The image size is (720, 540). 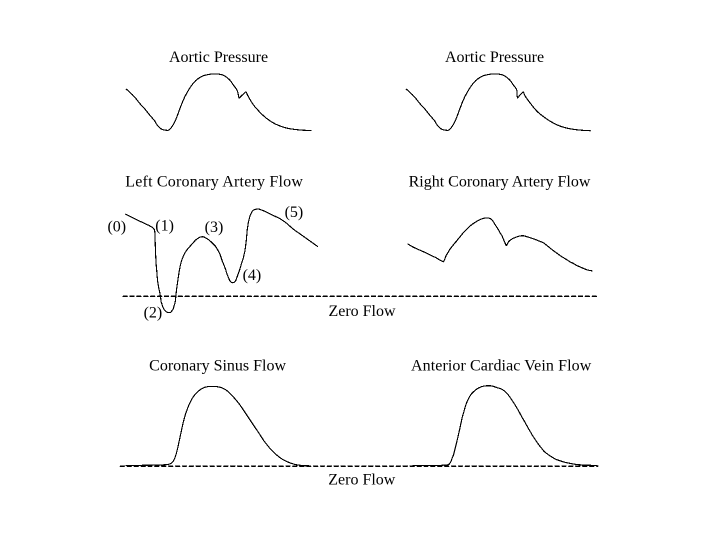 What do you see at coordinates (252, 275) in the screenshot?
I see `svg-text: (4)` at bounding box center [252, 275].